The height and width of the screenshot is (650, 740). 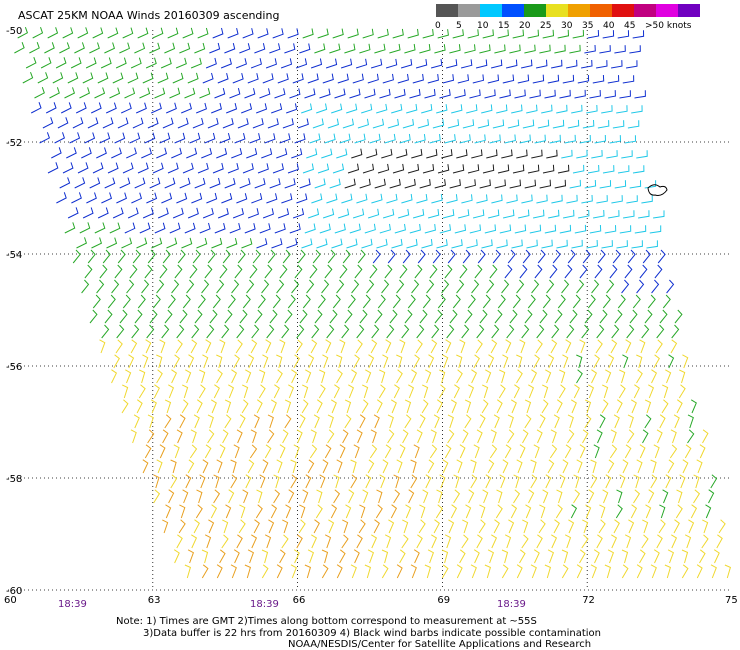 I want to click on scale-tick-label: >50 knots, so click(x=668, y=26).